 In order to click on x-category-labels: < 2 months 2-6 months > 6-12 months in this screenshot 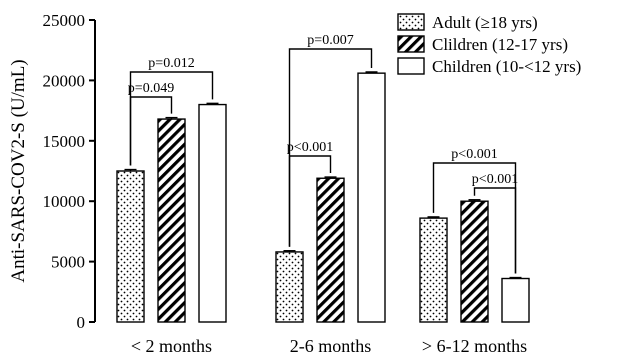, I will do `click(329, 346)`.